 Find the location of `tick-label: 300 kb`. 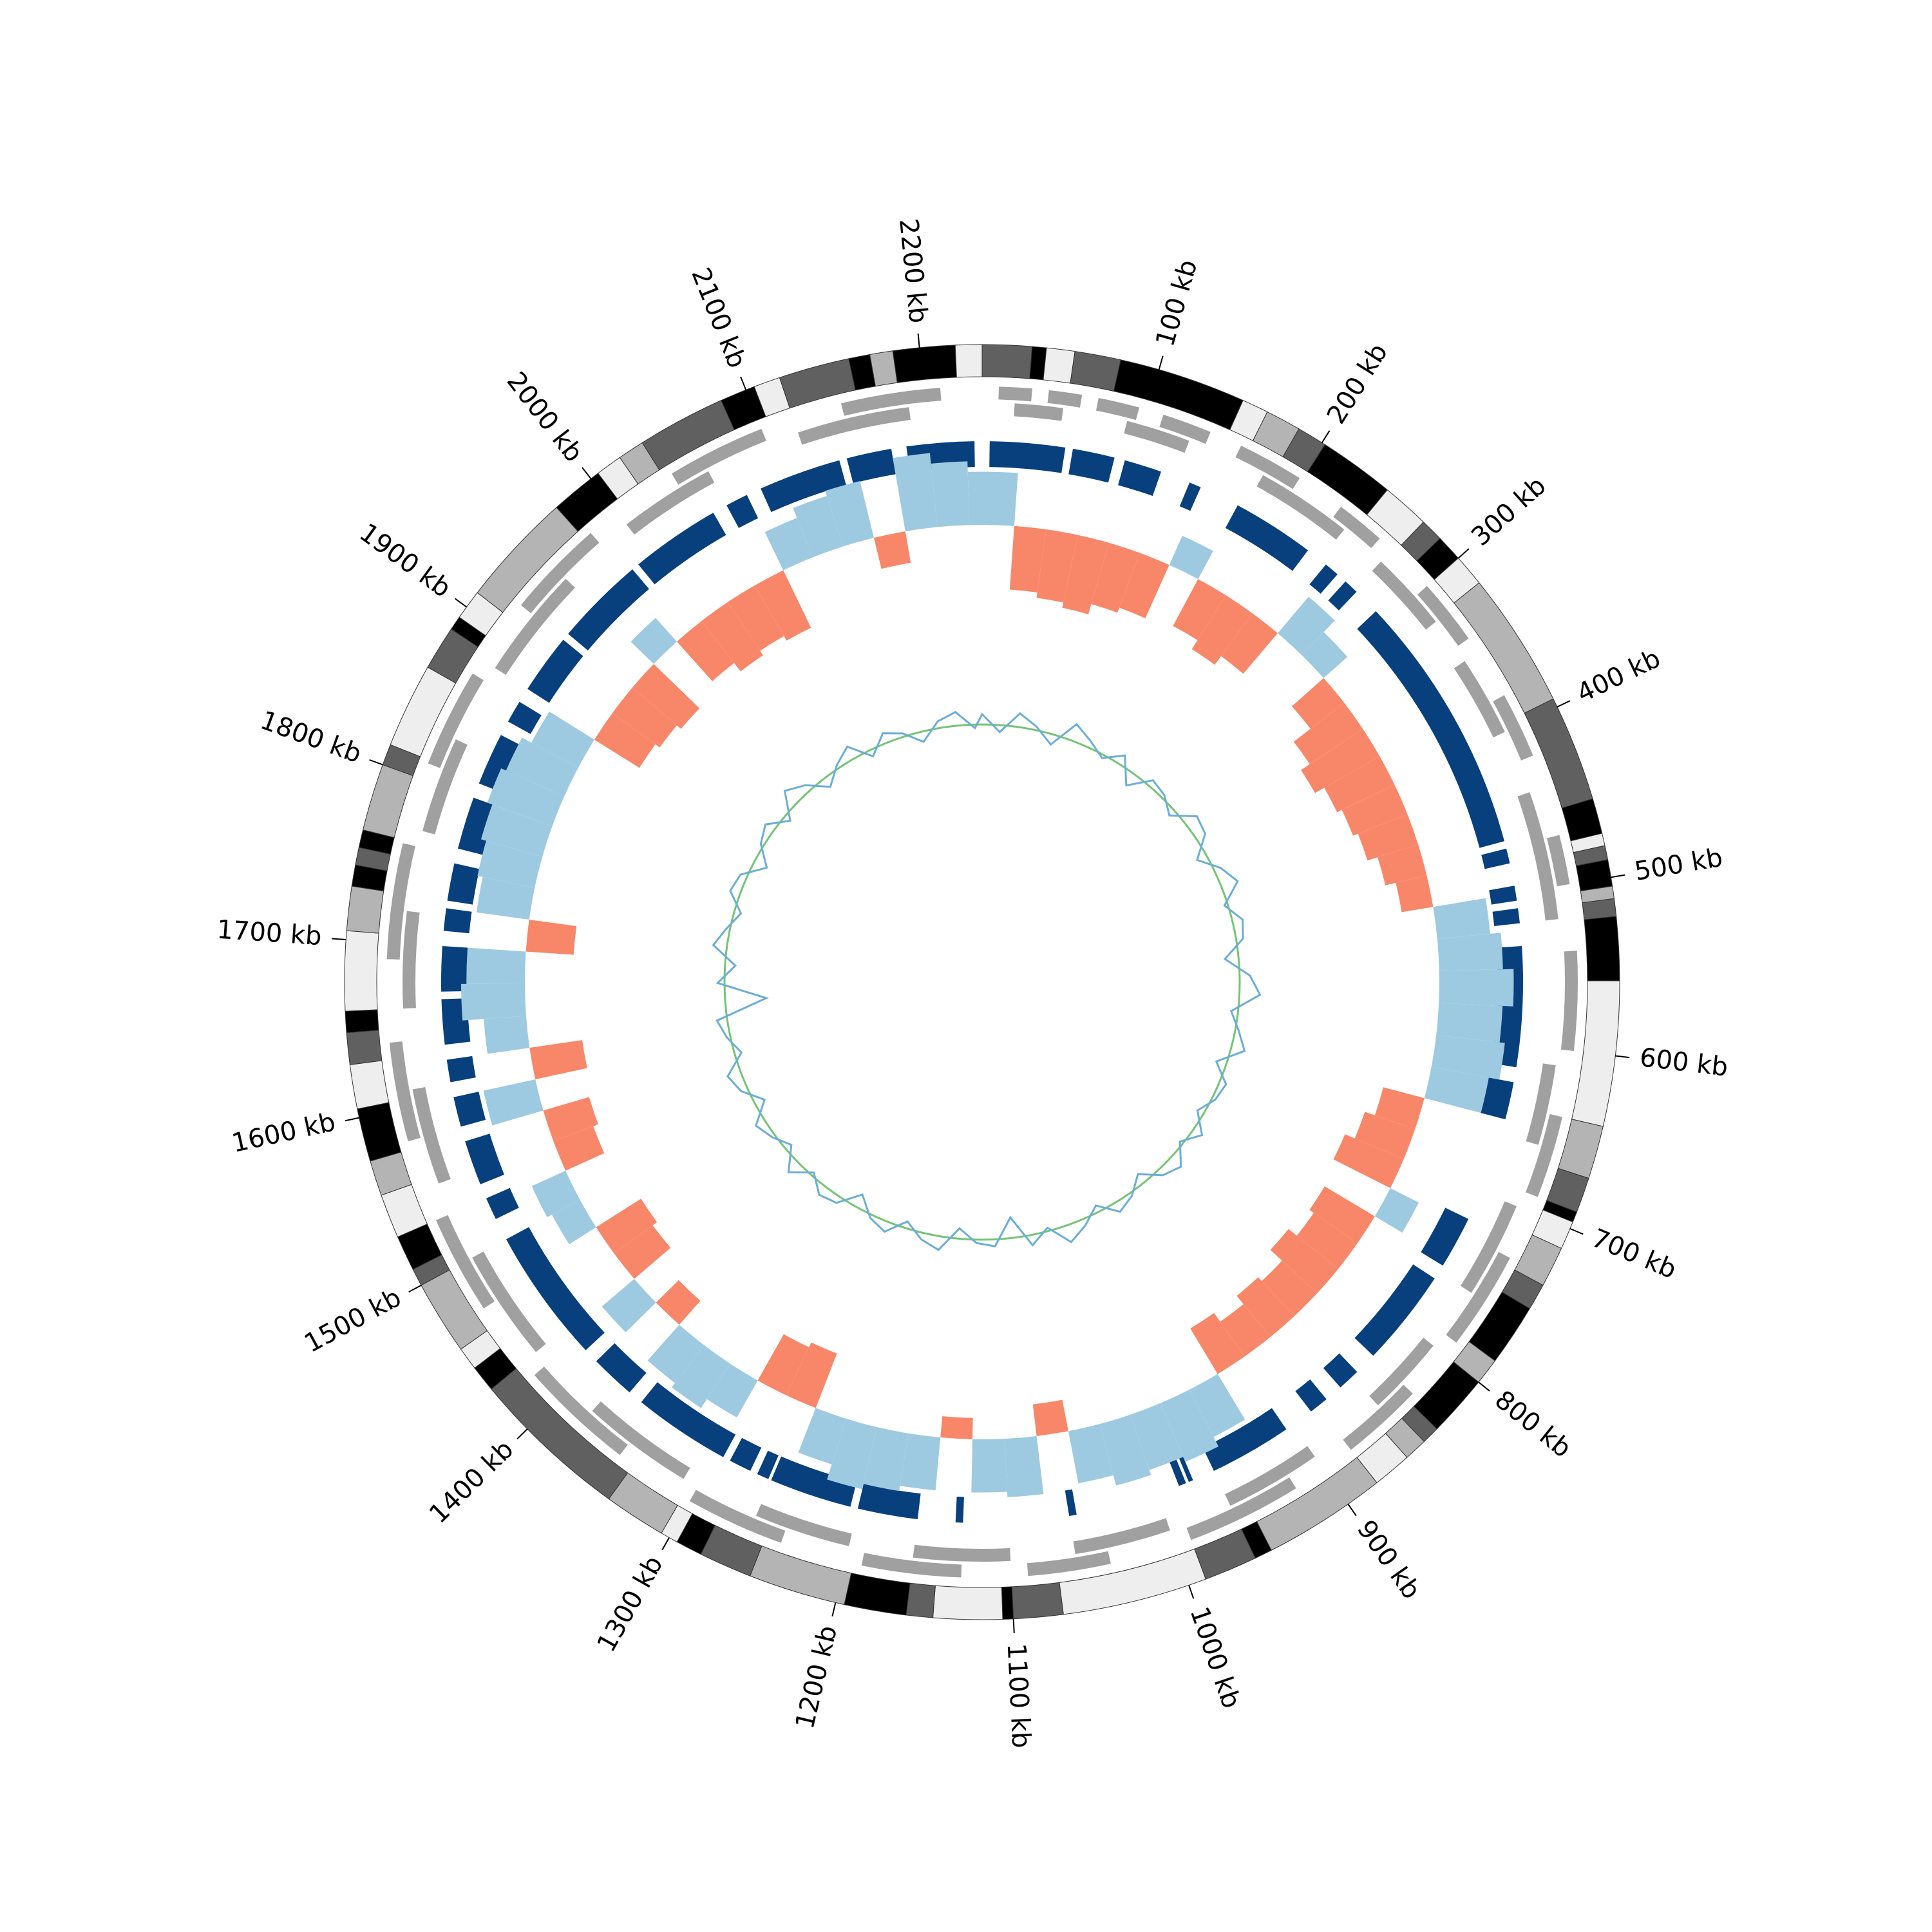

tick-label: 300 kb is located at coordinates (1508, 512).